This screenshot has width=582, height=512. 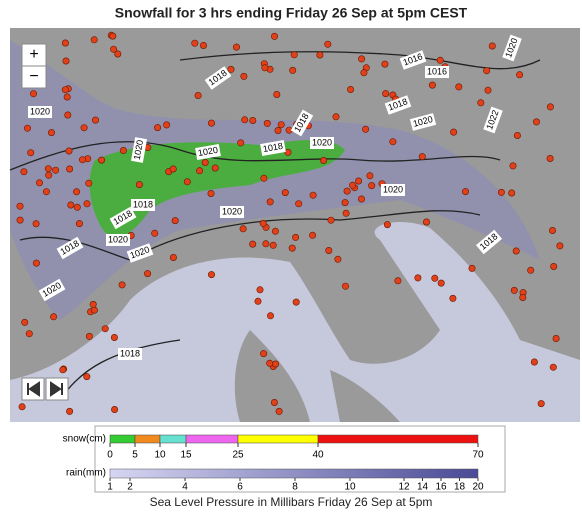 I want to click on rain-tick-label: 18, so click(x=460, y=487).